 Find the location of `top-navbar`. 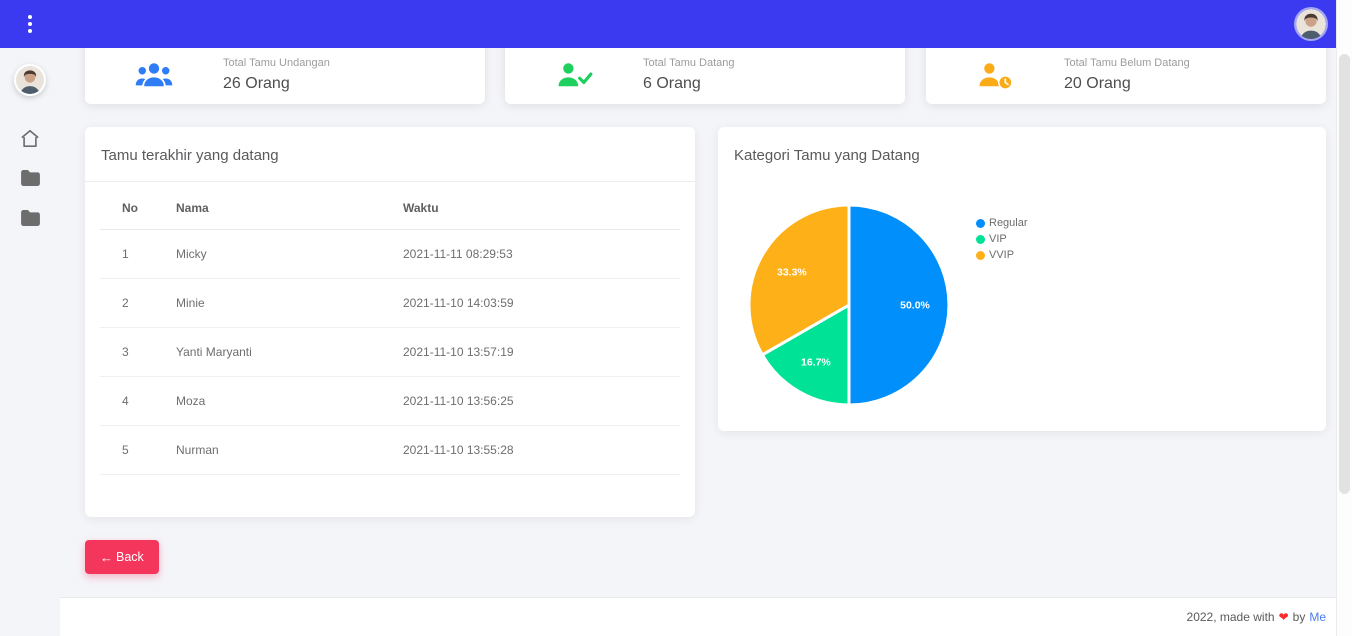

top-navbar is located at coordinates (676, 24).